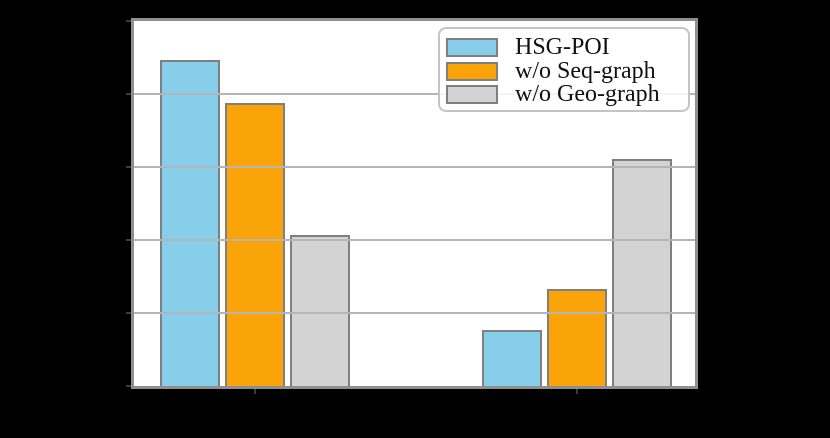 This screenshot has width=830, height=438. I want to click on legend-item-hsg-poi: HSG-POI, so click(567, 47).